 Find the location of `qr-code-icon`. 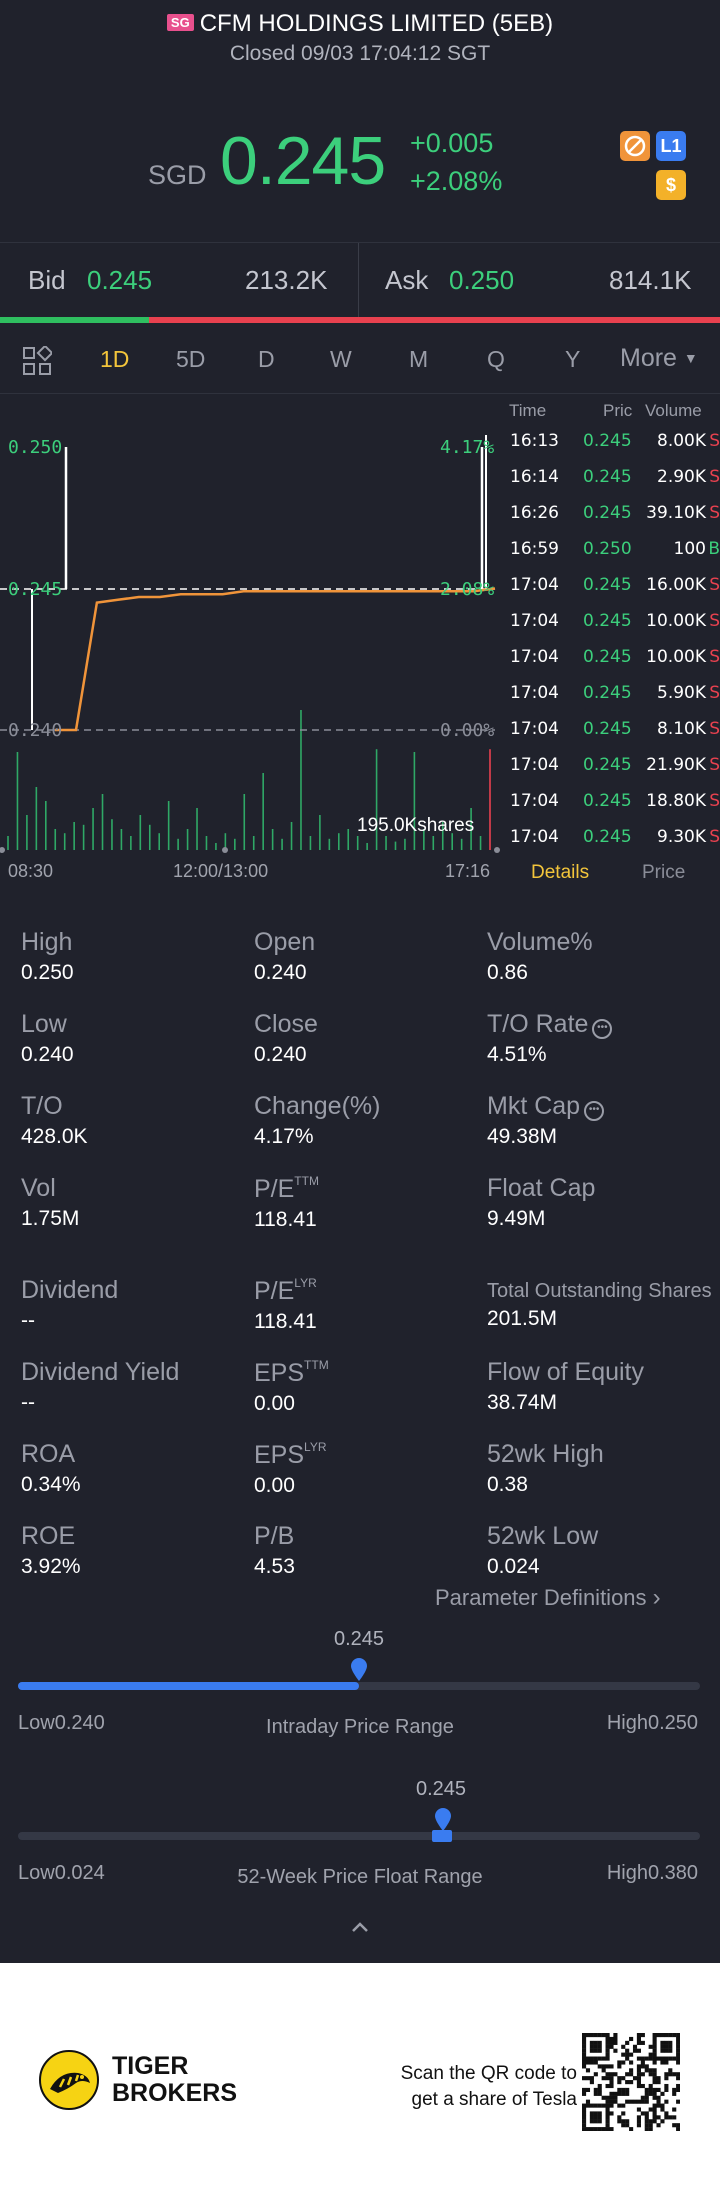

qr-code-icon is located at coordinates (631, 2084).